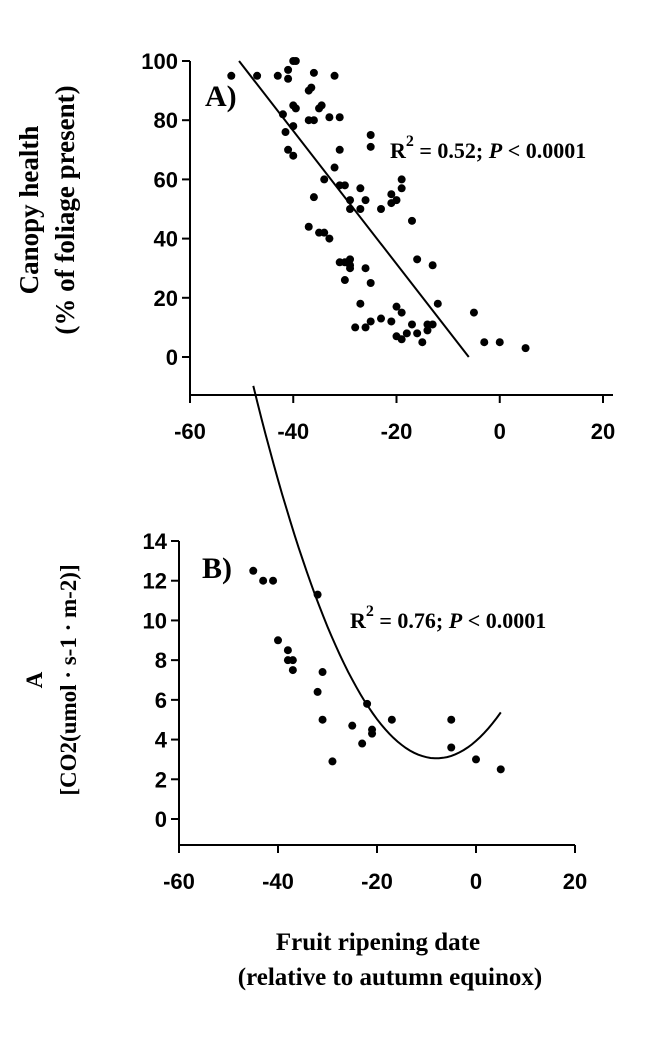 The width and height of the screenshot is (664, 1043). Describe the element at coordinates (166, 298) in the screenshot. I see `chart-a-y-tick-label: 20` at that location.